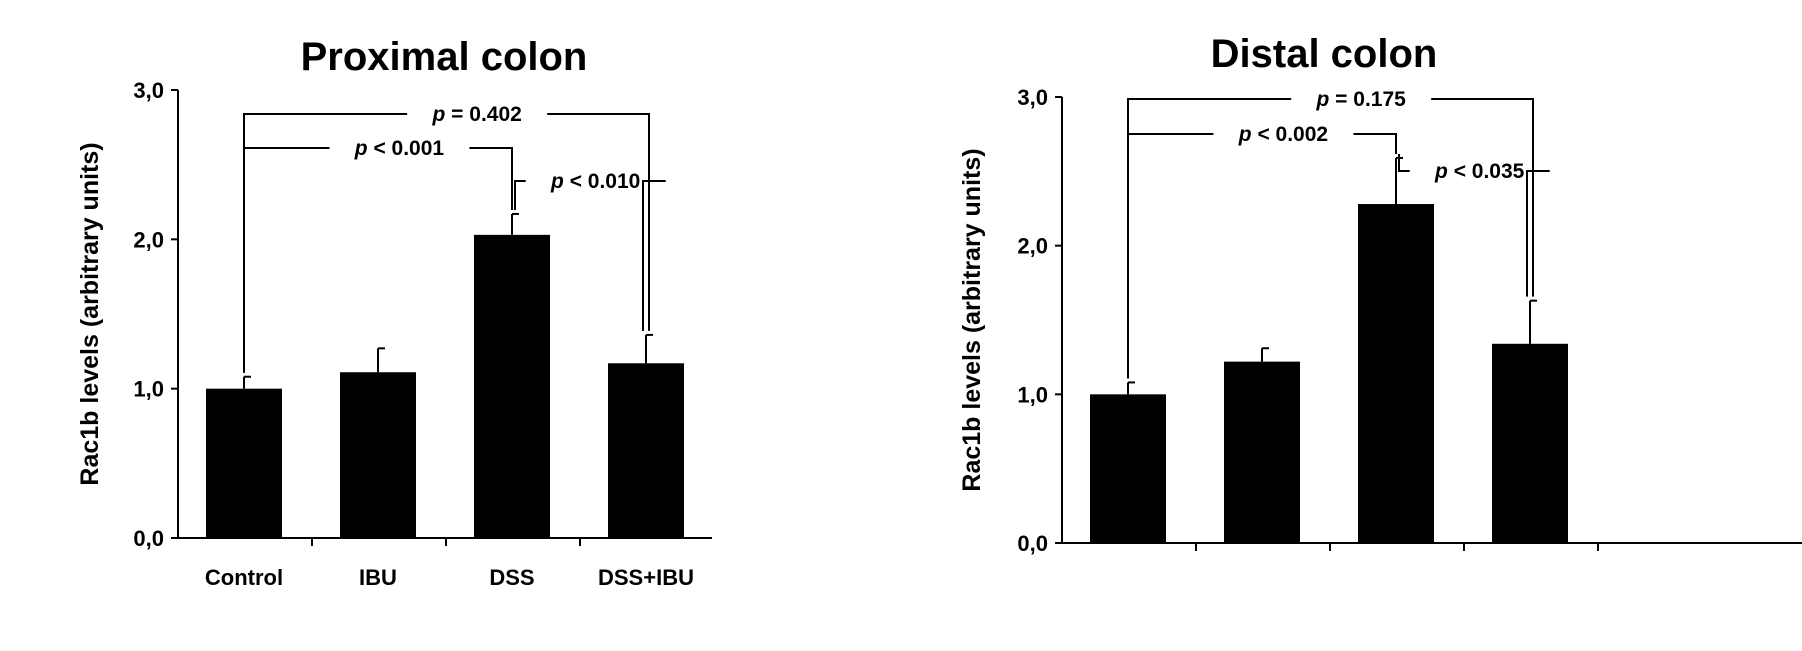 The image size is (1802, 651). Describe the element at coordinates (1479, 171) in the screenshot. I see `significance-label: p < 0.035` at that location.